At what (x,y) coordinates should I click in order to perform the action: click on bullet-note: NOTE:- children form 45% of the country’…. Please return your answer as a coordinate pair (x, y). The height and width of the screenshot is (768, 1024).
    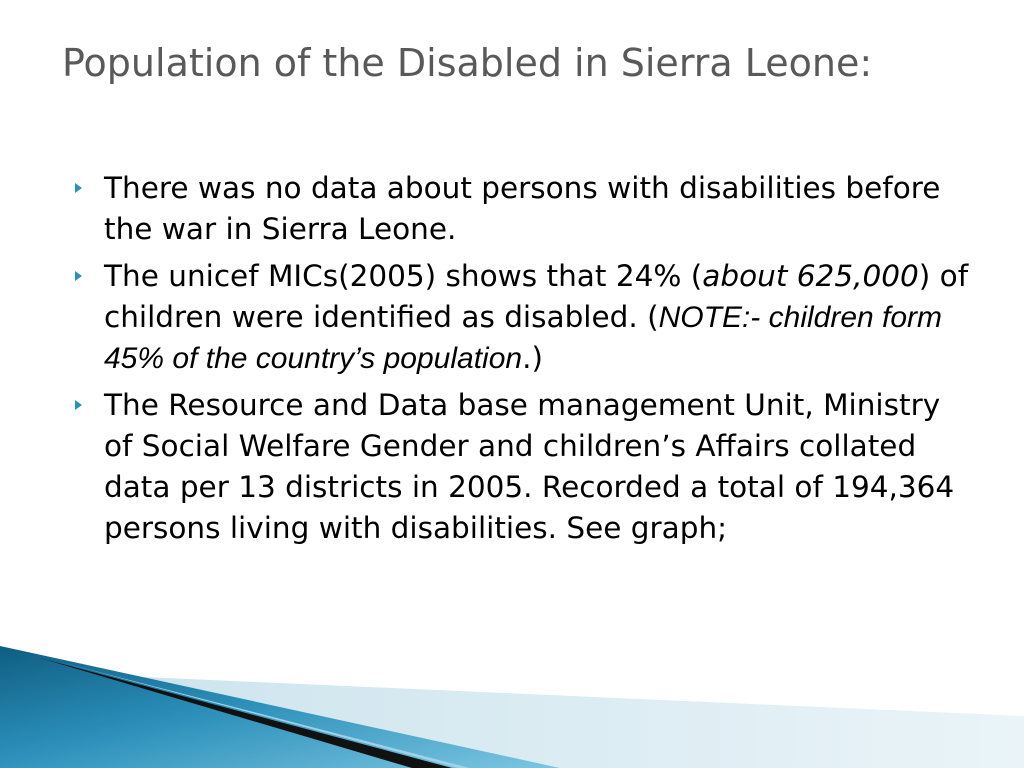
    Looking at the image, I should click on (523, 338).